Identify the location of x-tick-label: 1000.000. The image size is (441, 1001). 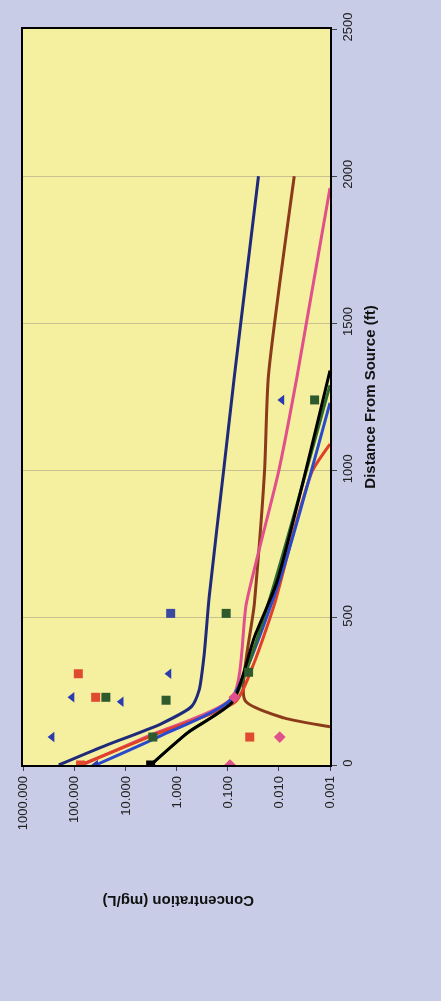
(23, 803).